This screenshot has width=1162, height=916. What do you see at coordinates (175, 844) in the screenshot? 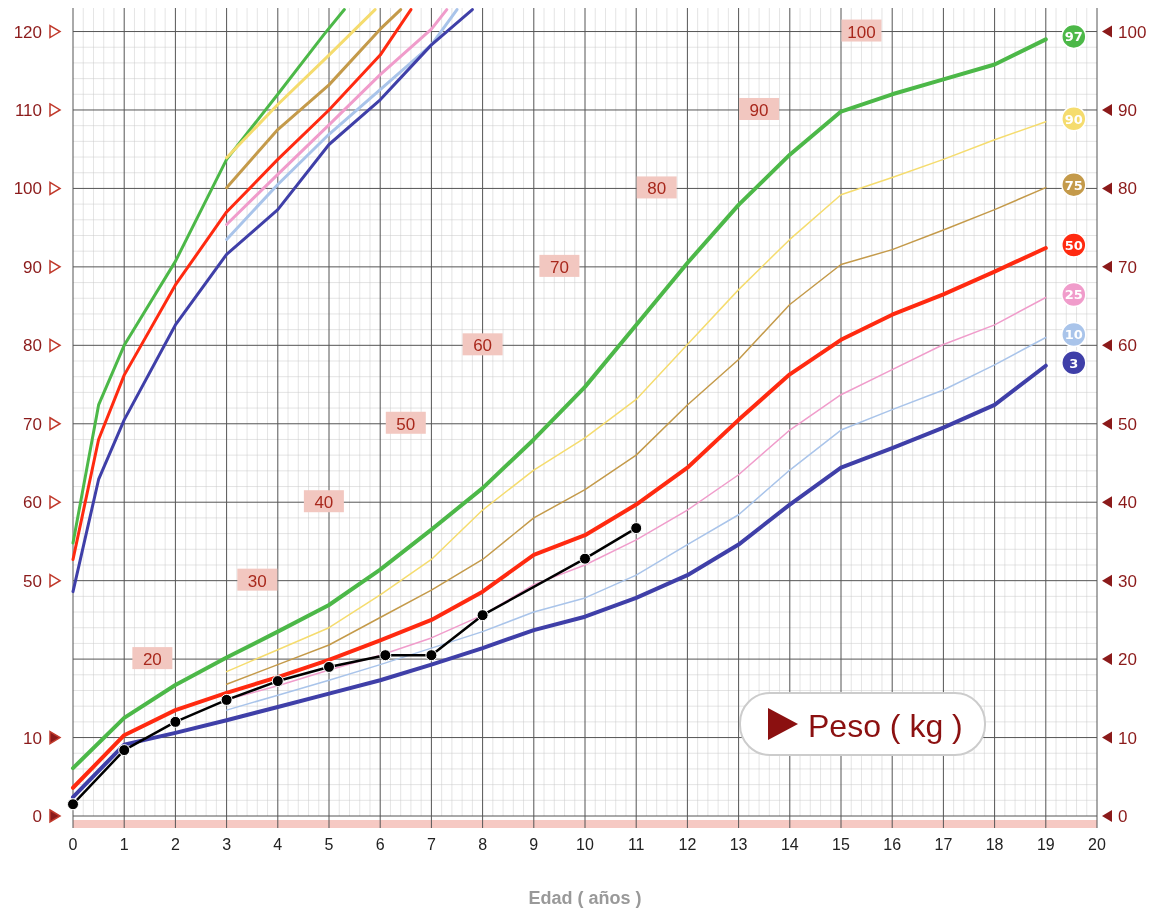
I see `x-tick-label: 2` at bounding box center [175, 844].